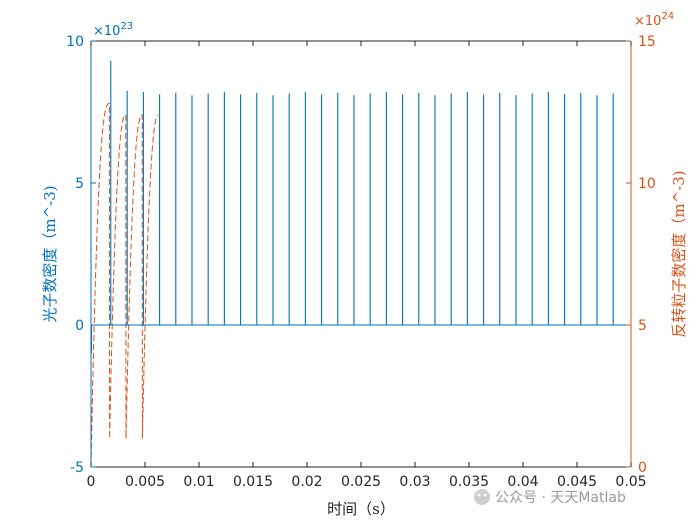  I want to click on wechat-icon, so click(482, 497).